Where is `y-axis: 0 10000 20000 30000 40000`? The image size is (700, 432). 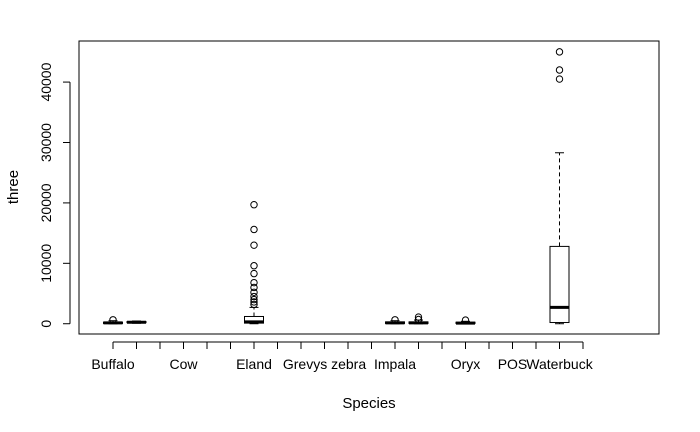
y-axis: 0 10000 20000 30000 40000 is located at coordinates (54, 195).